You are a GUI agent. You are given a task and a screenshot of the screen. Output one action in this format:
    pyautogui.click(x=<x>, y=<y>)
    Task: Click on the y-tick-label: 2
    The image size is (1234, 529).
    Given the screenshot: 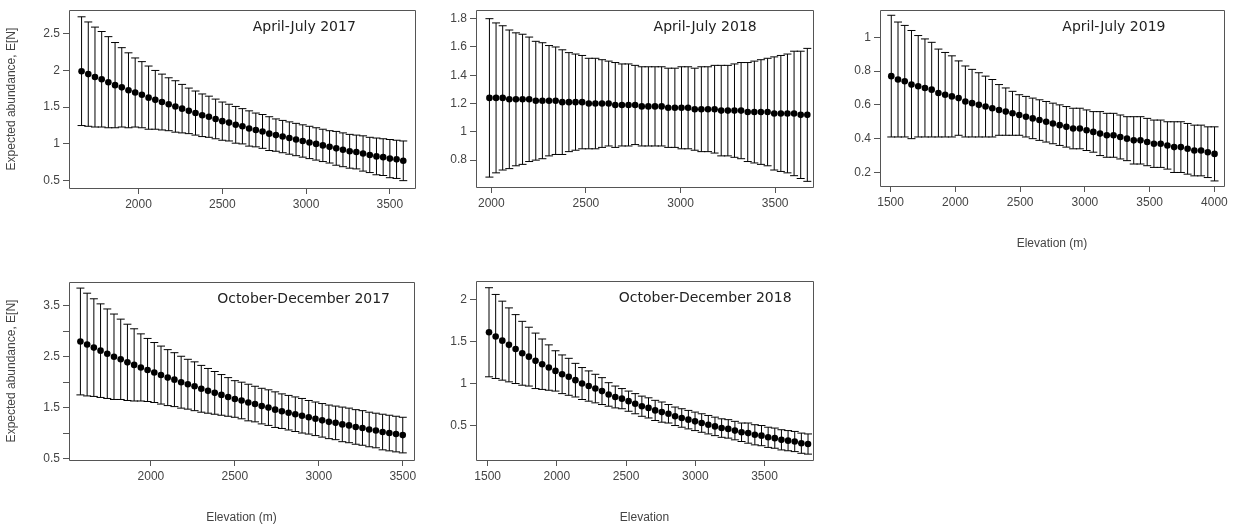 What is the action you would take?
    pyautogui.click(x=464, y=298)
    